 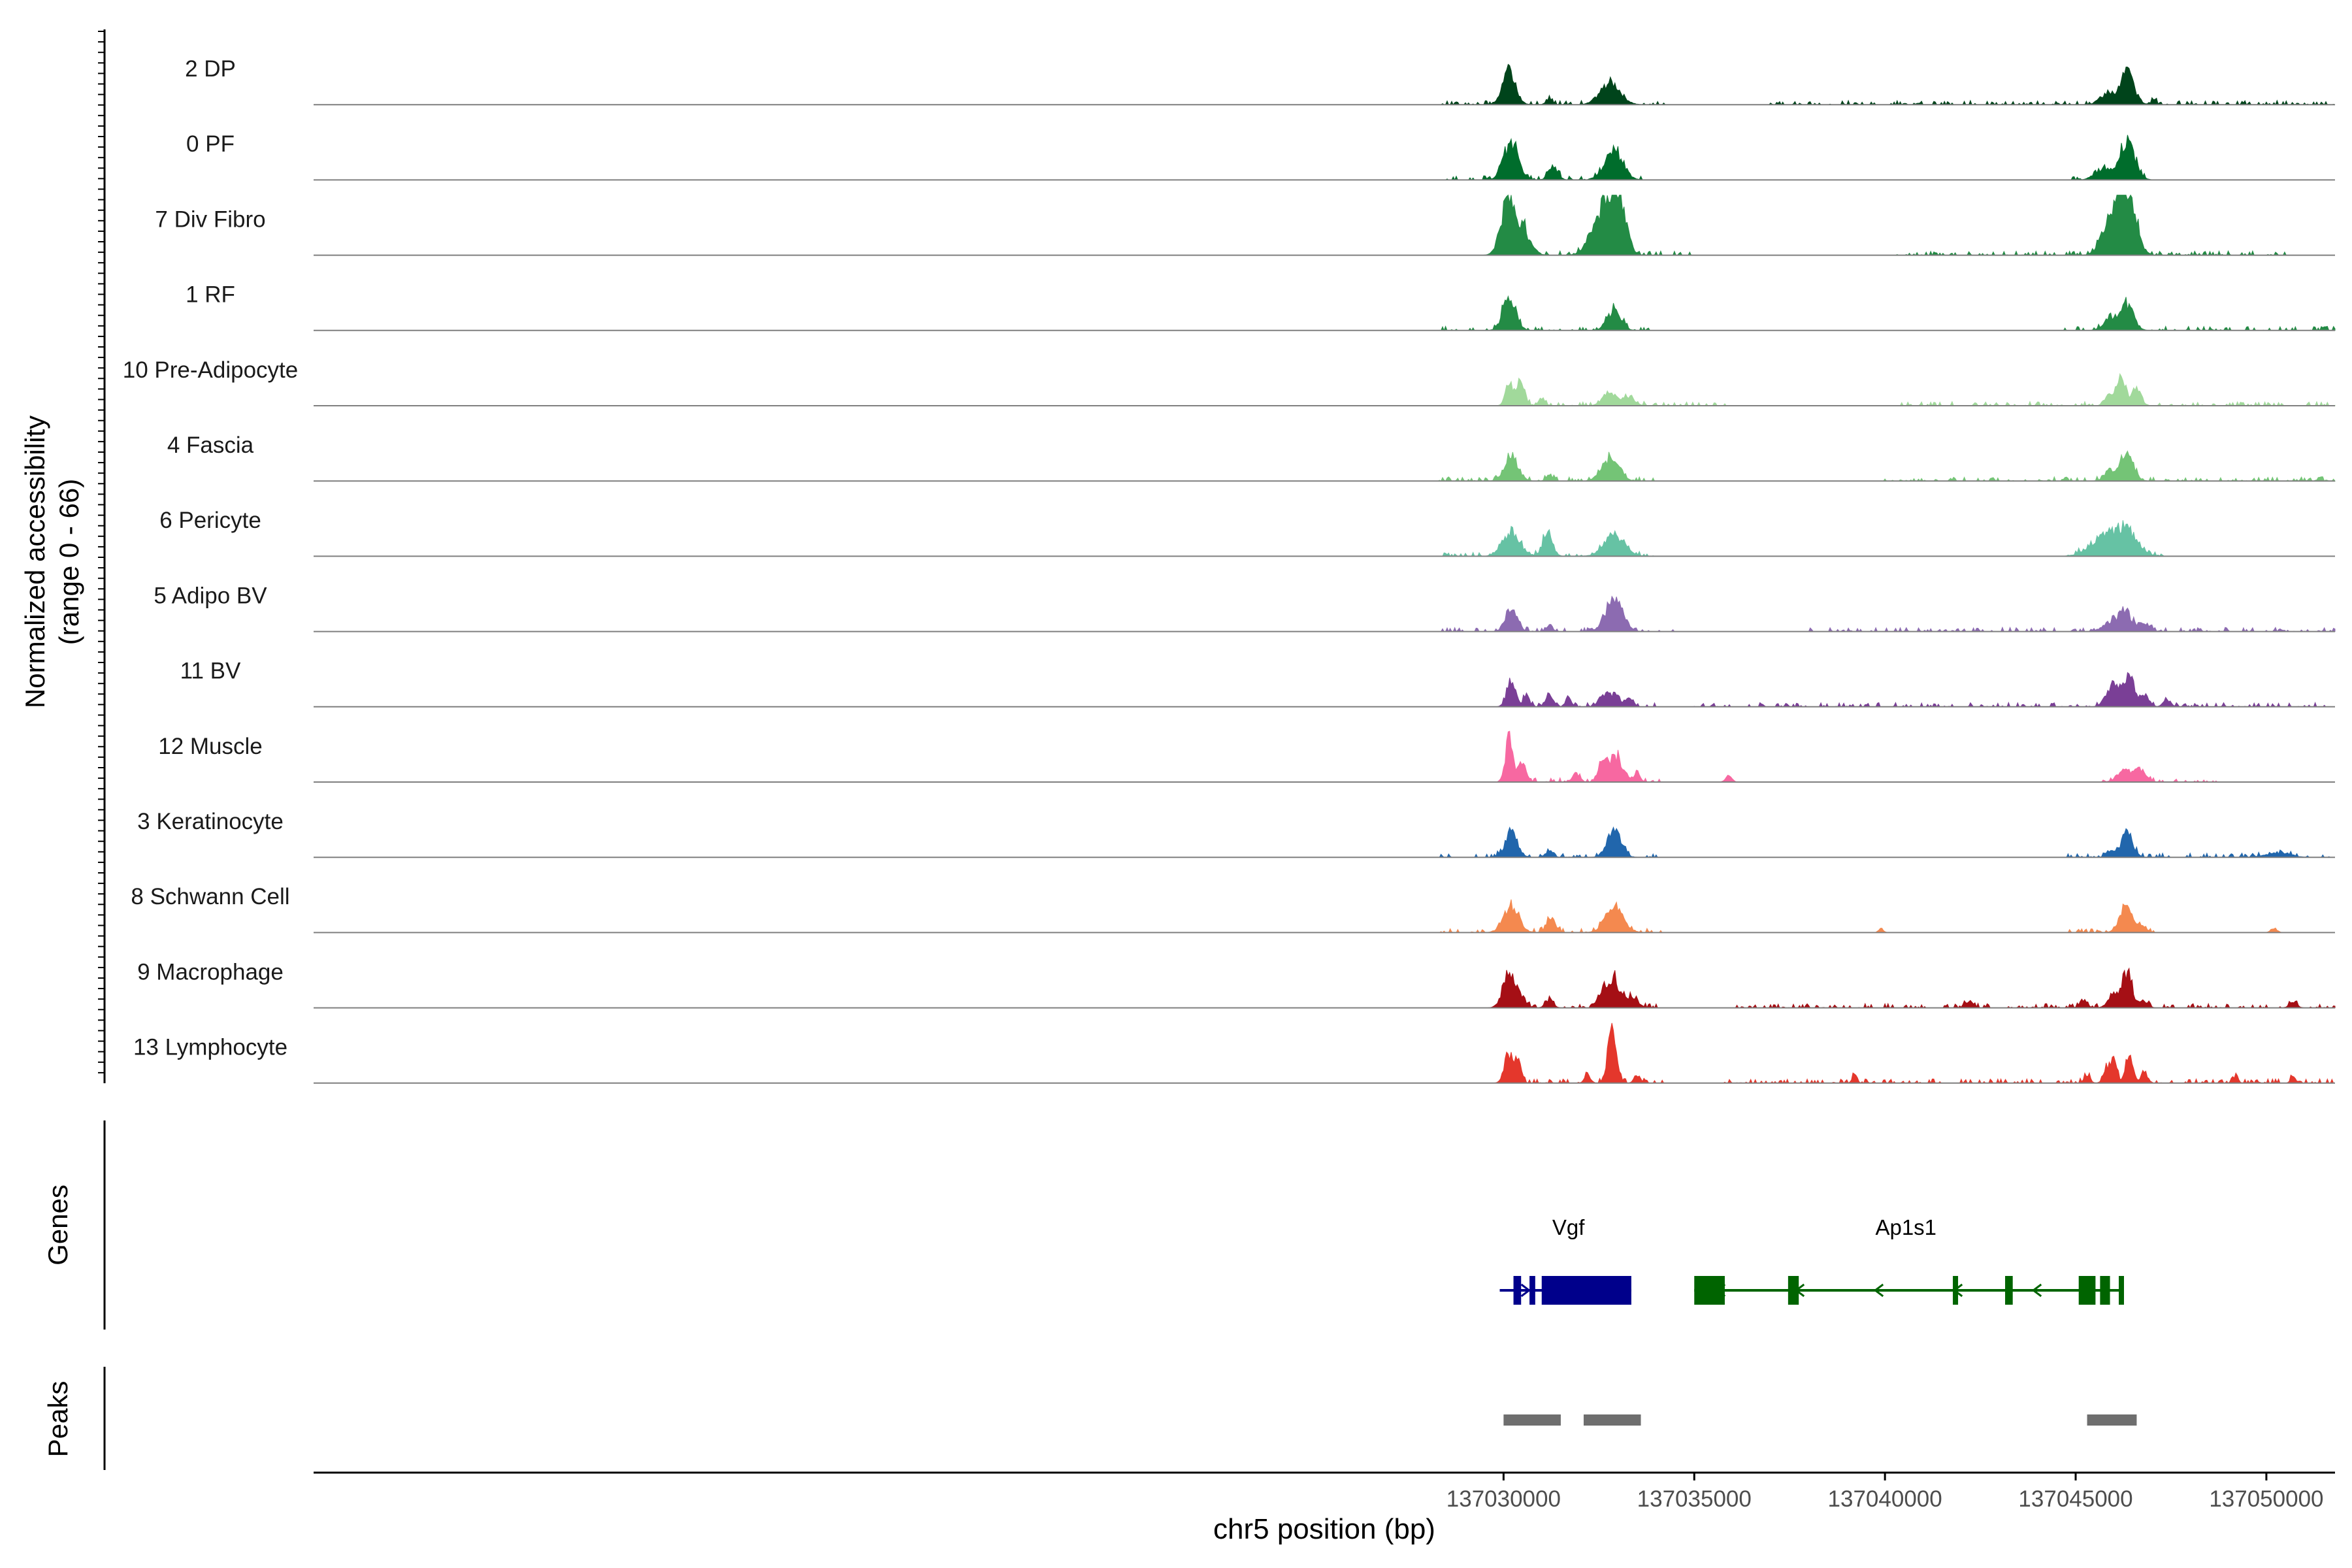 What do you see at coordinates (210, 972) in the screenshot?
I see `track-label: 9 Macrophage` at bounding box center [210, 972].